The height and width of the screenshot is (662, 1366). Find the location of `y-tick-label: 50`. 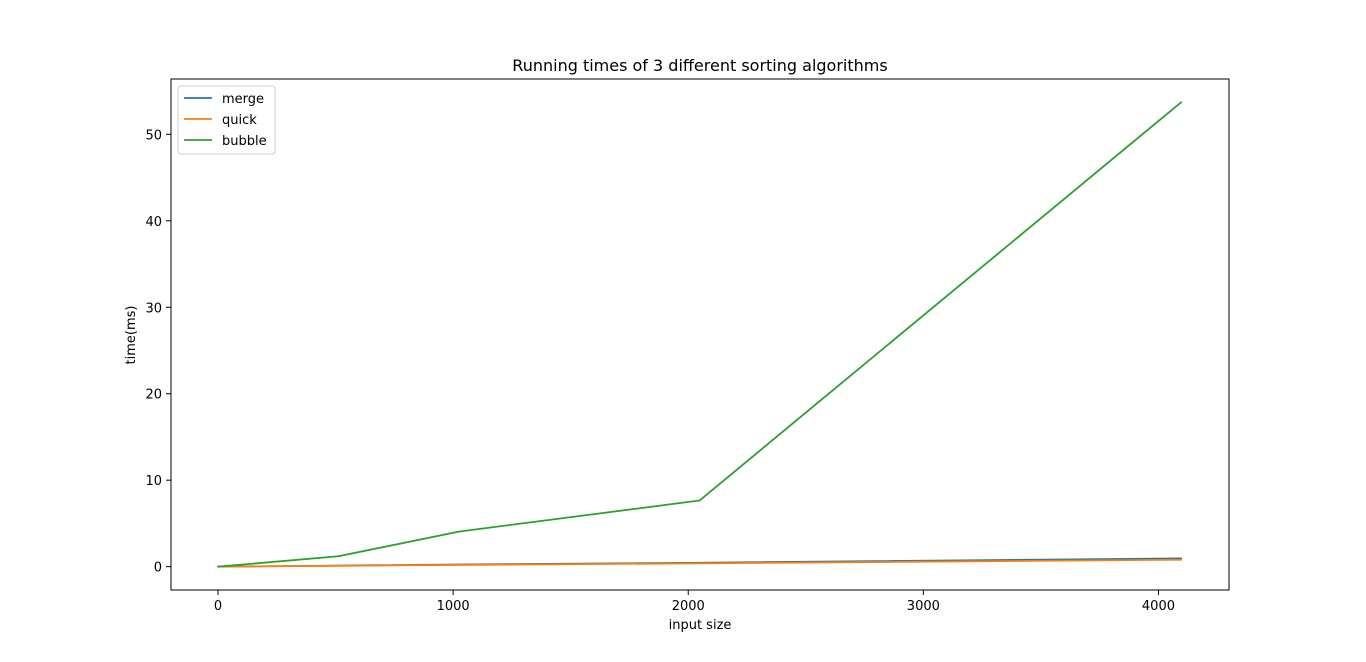

y-tick-label: 50 is located at coordinates (153, 135).